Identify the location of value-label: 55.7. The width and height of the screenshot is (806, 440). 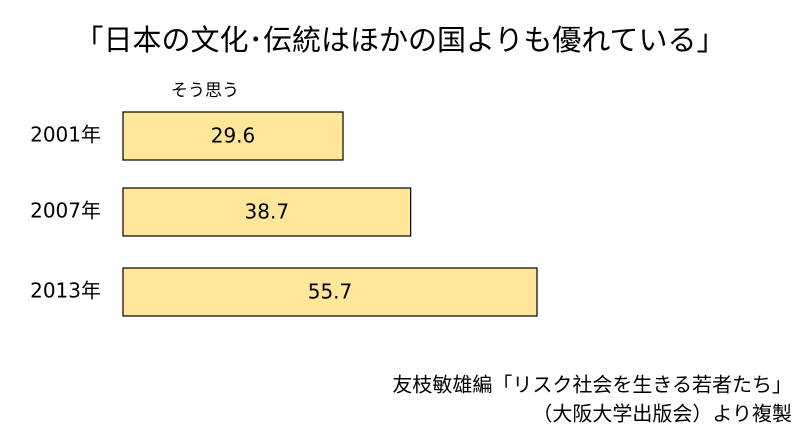
(330, 292).